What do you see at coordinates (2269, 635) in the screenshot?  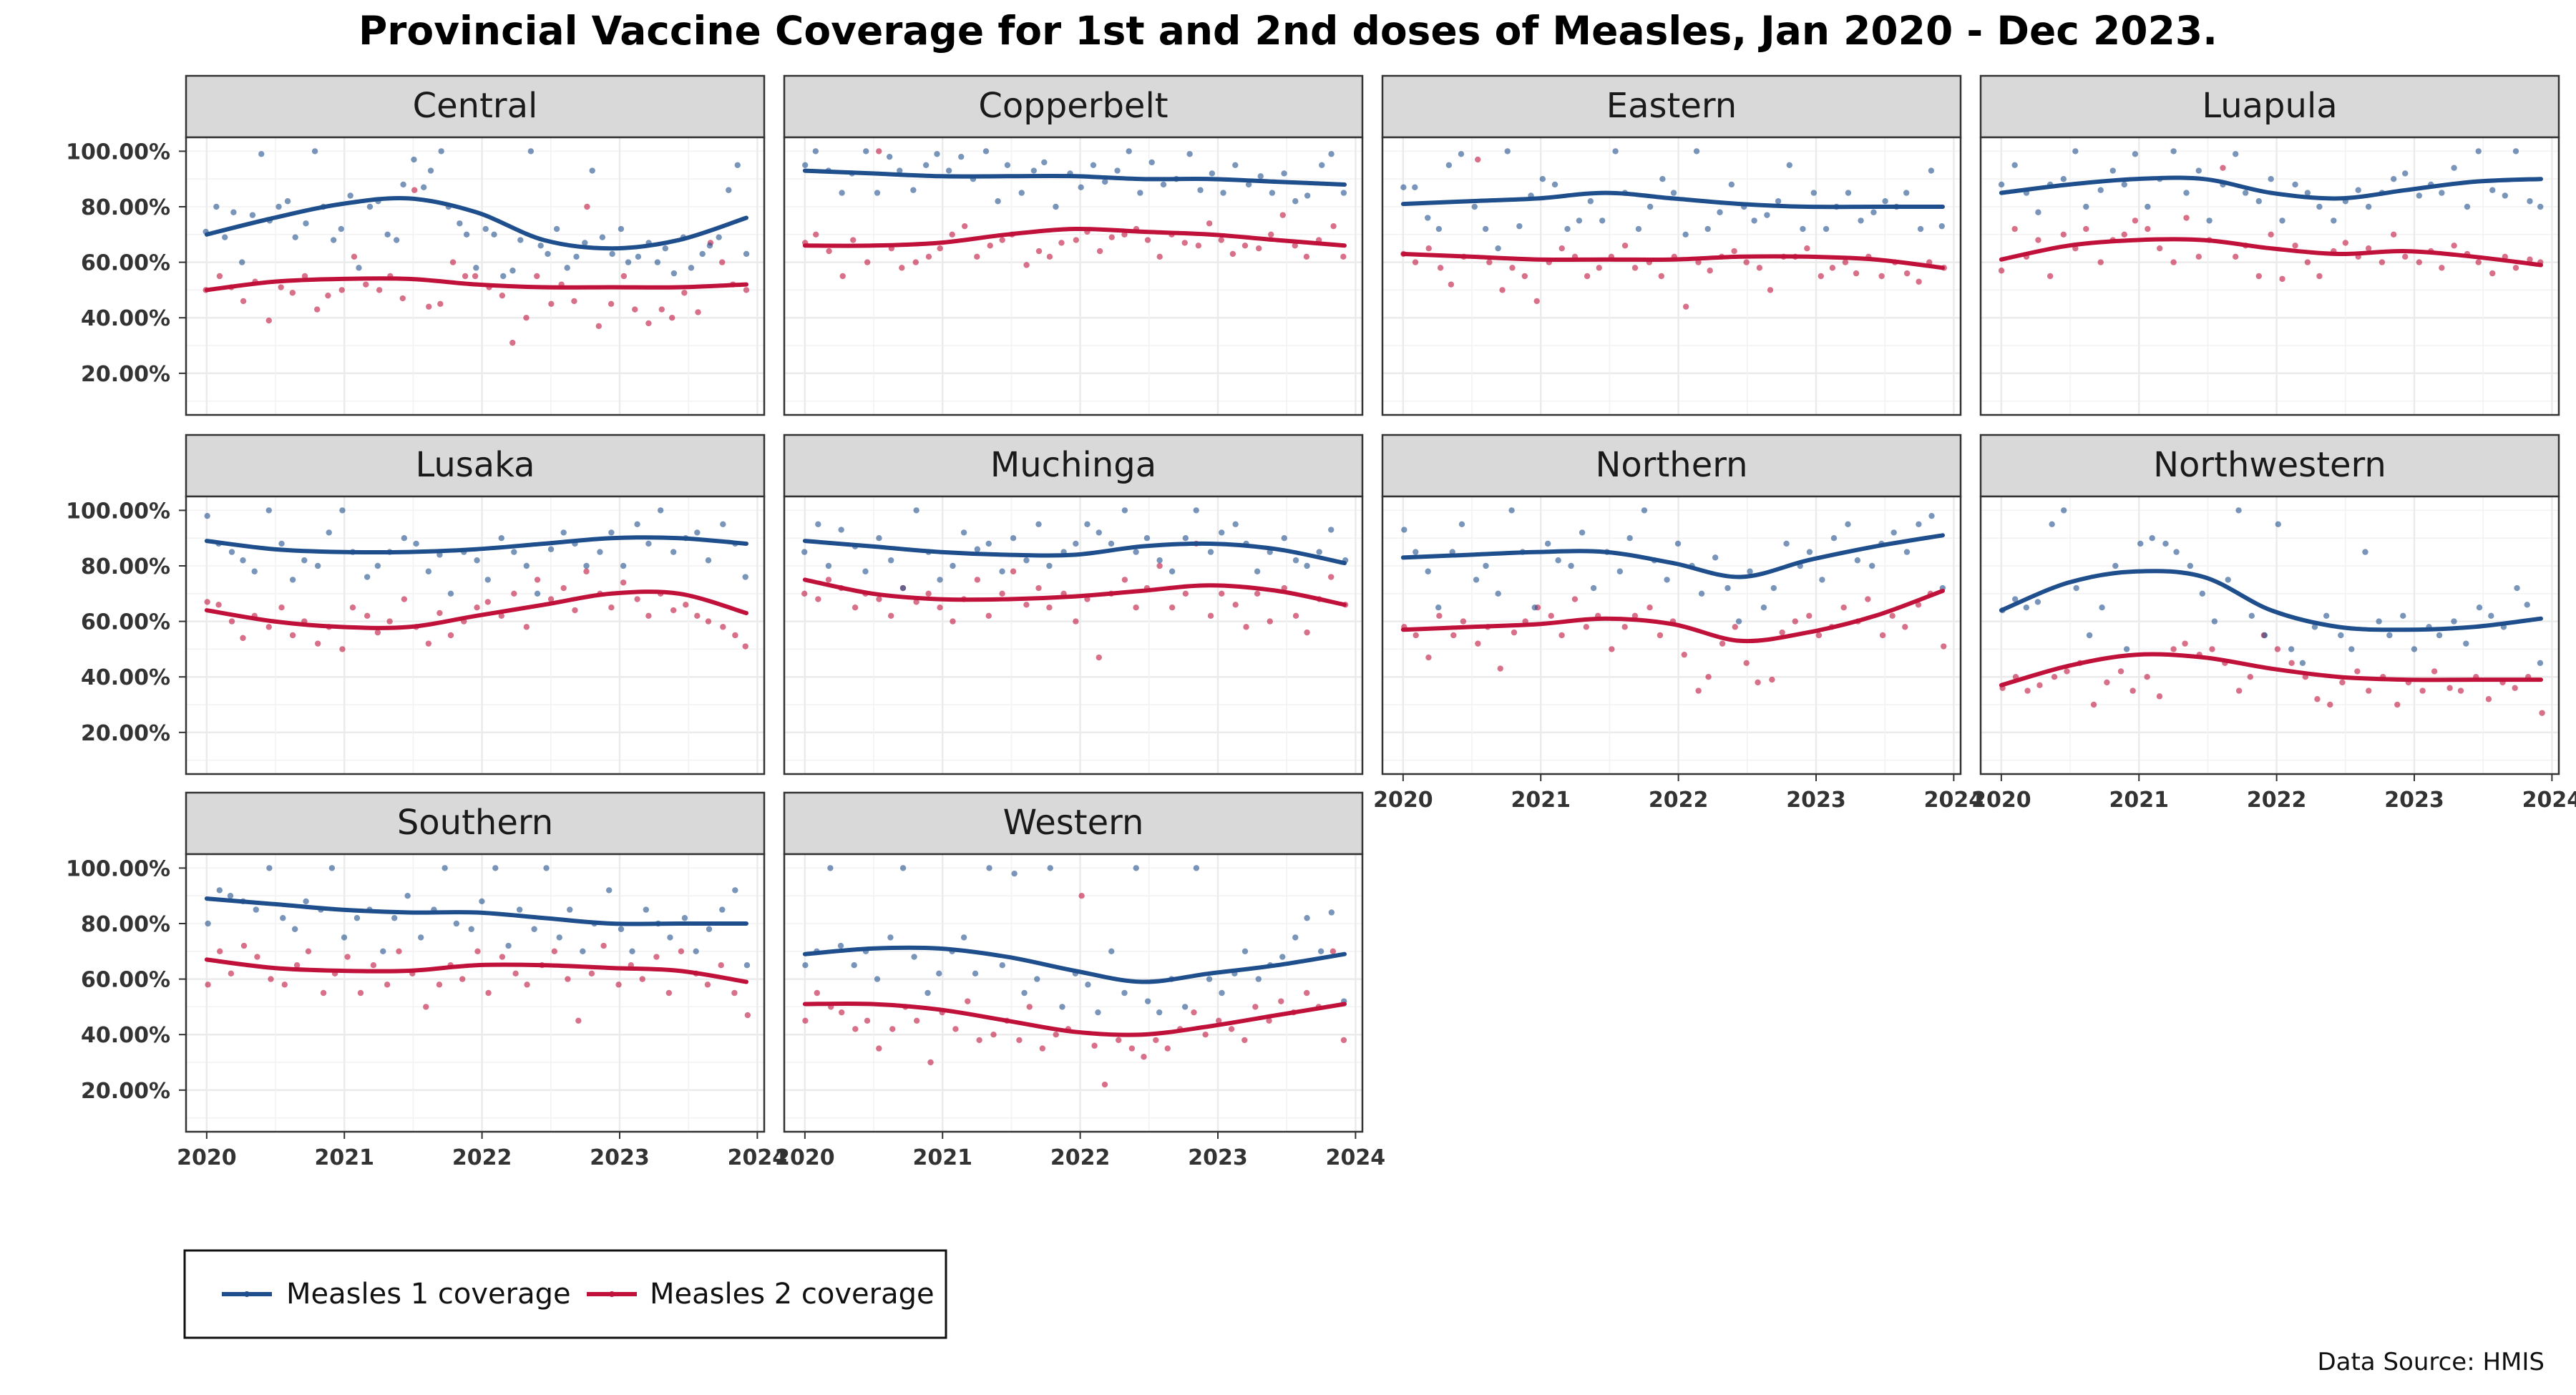 I see `panel-border` at bounding box center [2269, 635].